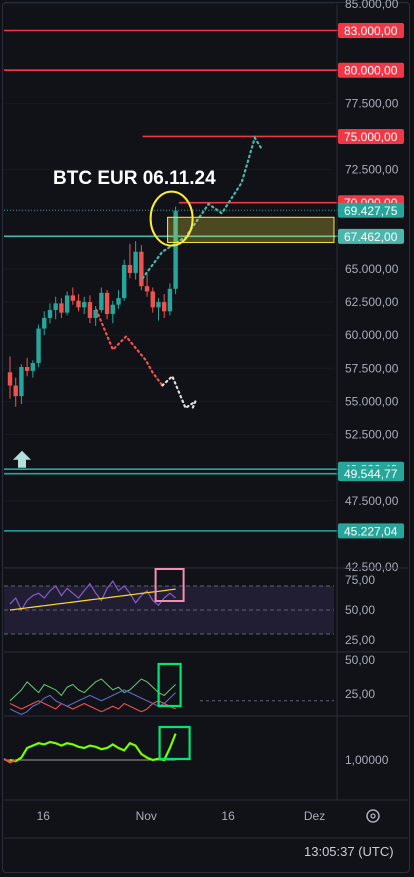 The image size is (414, 877). I want to click on y-tick-label: 65.000,00, so click(372, 269).